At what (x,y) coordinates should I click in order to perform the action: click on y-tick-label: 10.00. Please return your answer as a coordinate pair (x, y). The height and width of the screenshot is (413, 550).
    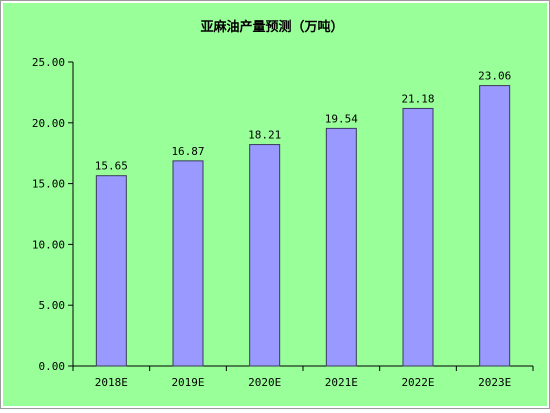
    Looking at the image, I should click on (48, 244).